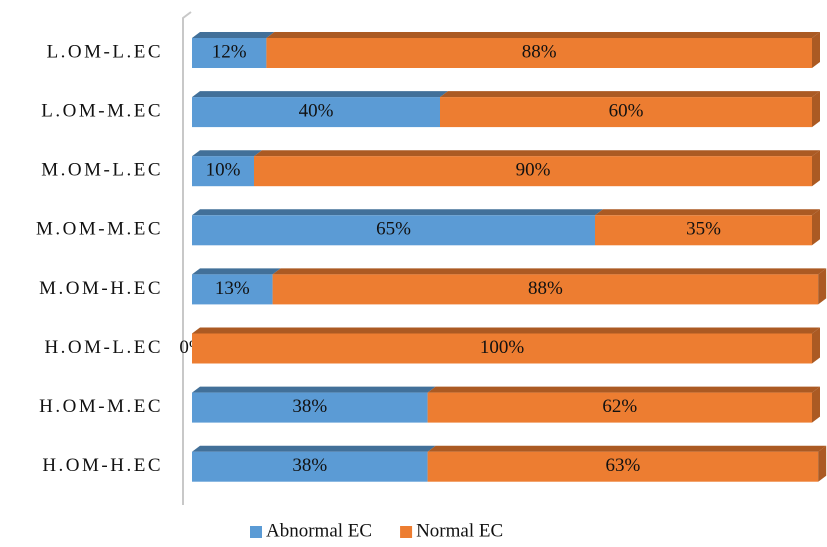 This screenshot has width=827, height=547. Describe the element at coordinates (105, 51) in the screenshot. I see `y-tick-label: L.OM-L.EC` at that location.